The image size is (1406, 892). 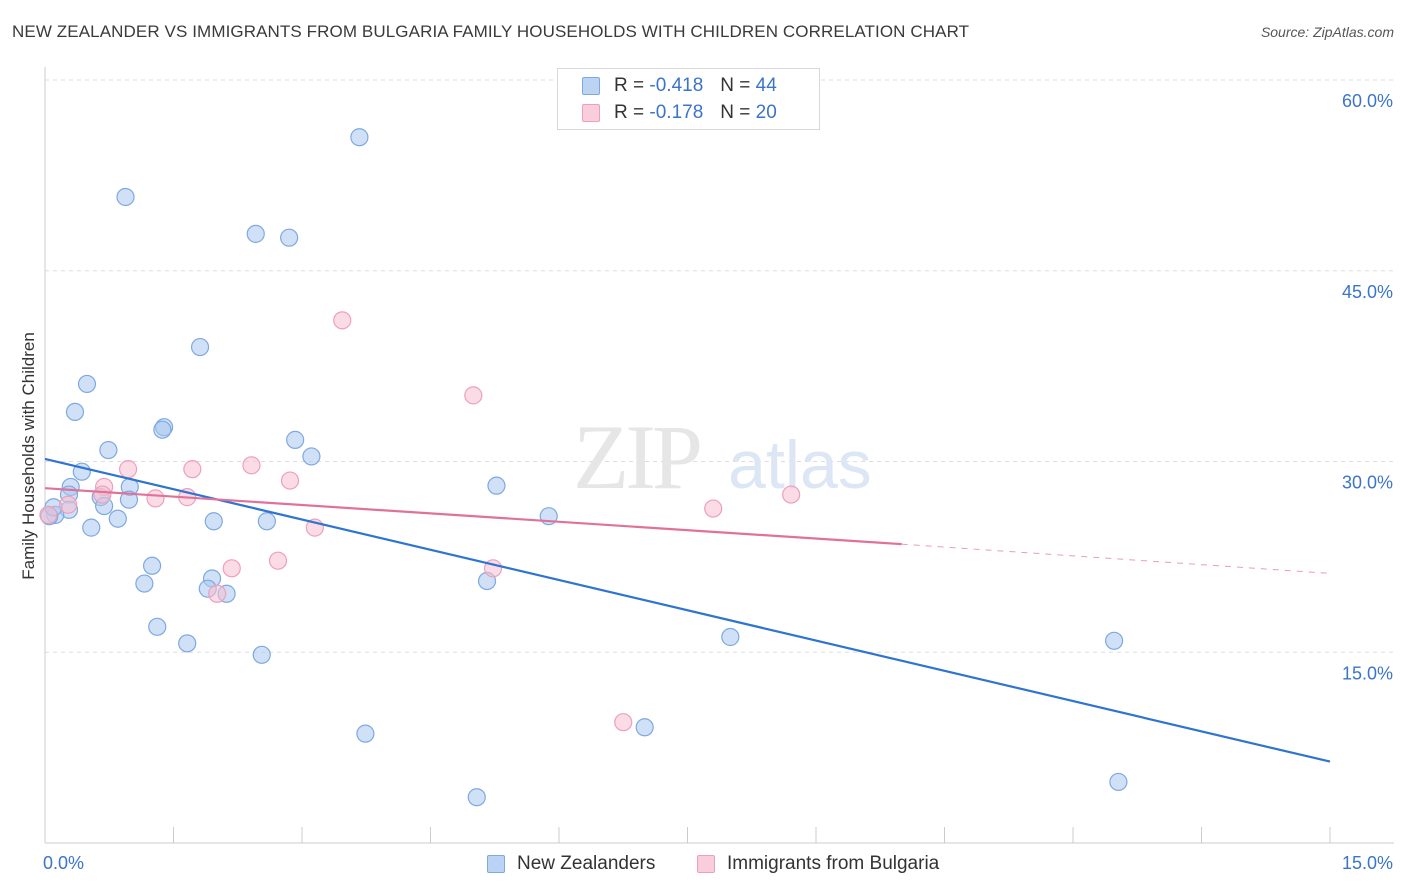 I want to click on legend-n-value: 44, so click(x=766, y=85).